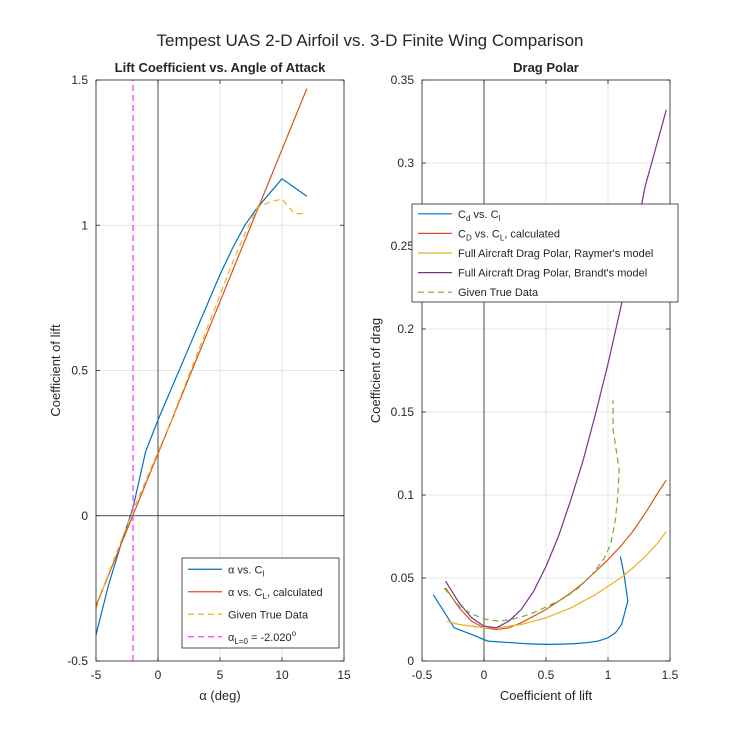 This screenshot has width=740, height=740. What do you see at coordinates (55, 370) in the screenshot?
I see `y-axis-label: Coefficient of lift` at bounding box center [55, 370].